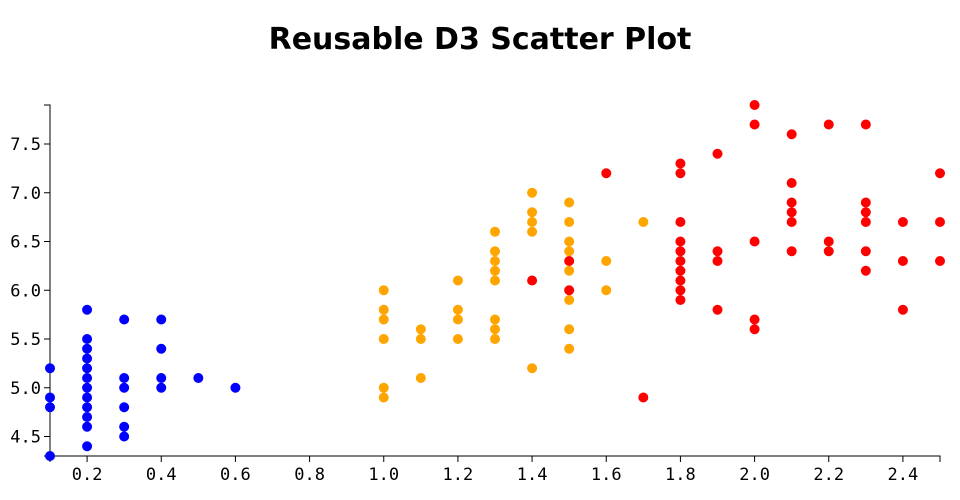 The image size is (960, 500). I want to click on x-tick-label: 1.0, so click(383, 475).